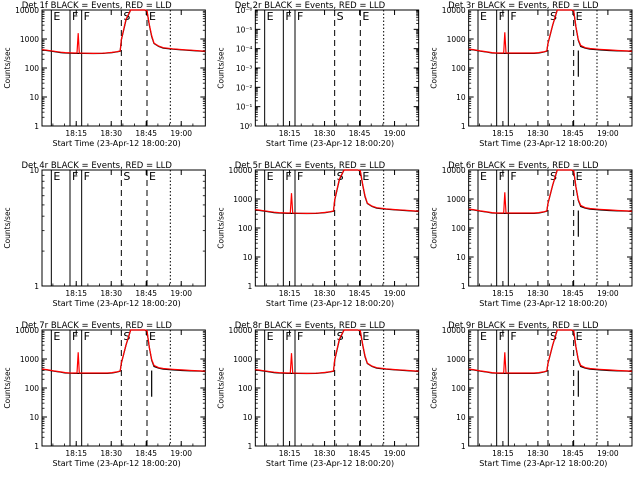 The height and width of the screenshot is (480, 640). Describe the element at coordinates (244, 49) in the screenshot. I see `y-tick-label: 10⁻⁴` at that location.